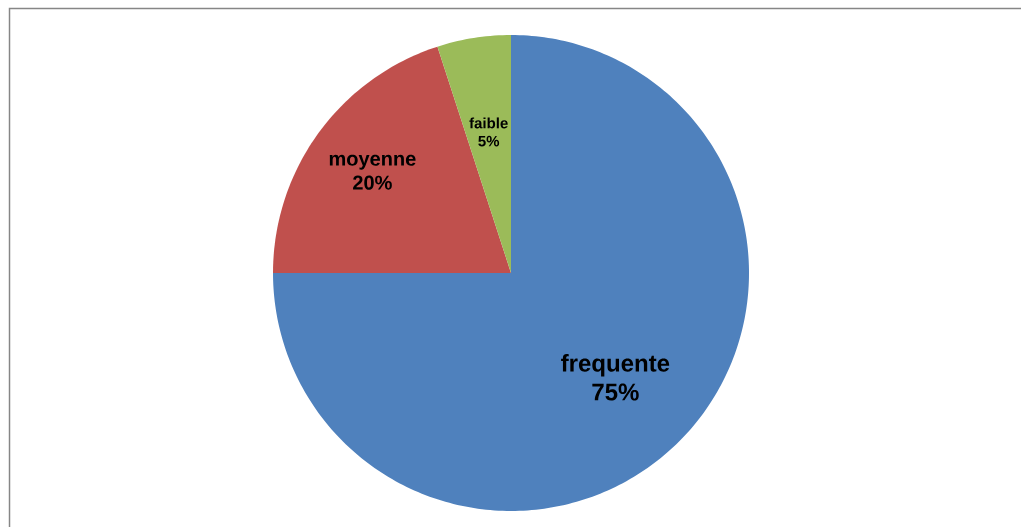 The width and height of the screenshot is (1021, 527). Describe the element at coordinates (372, 162) in the screenshot. I see `slice-label: moyenne` at that location.